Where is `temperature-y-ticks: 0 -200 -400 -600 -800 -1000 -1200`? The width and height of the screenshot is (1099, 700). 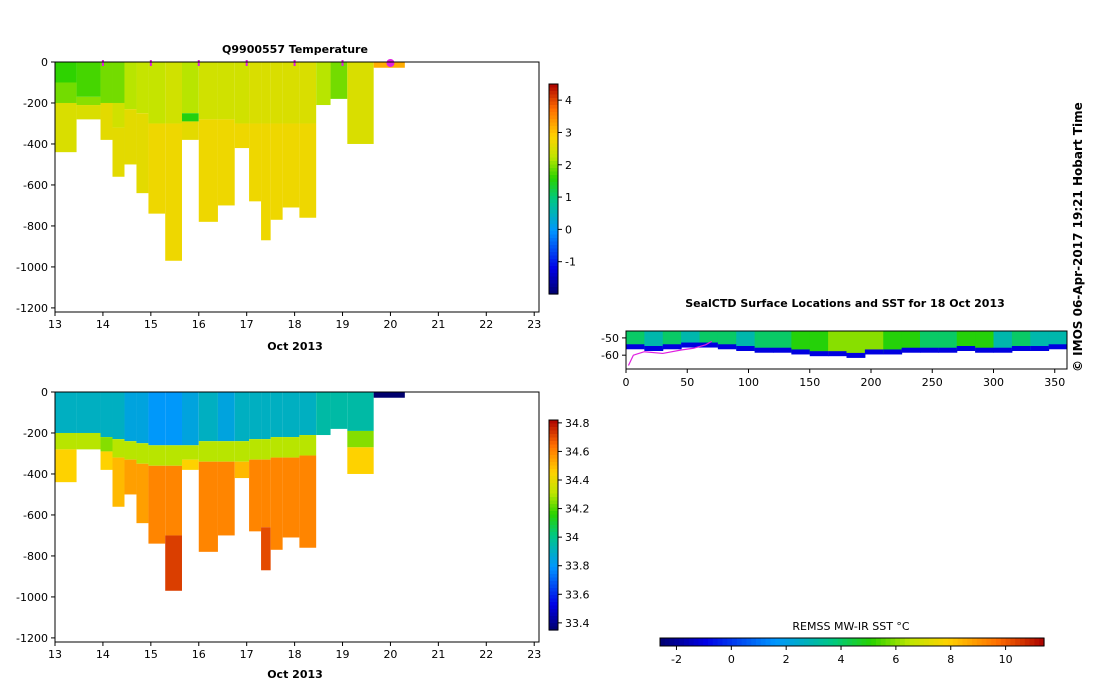
temperature-y-ticks: 0 -200 -400 -600 -800 -1000 -1200 is located at coordinates (35, 185).